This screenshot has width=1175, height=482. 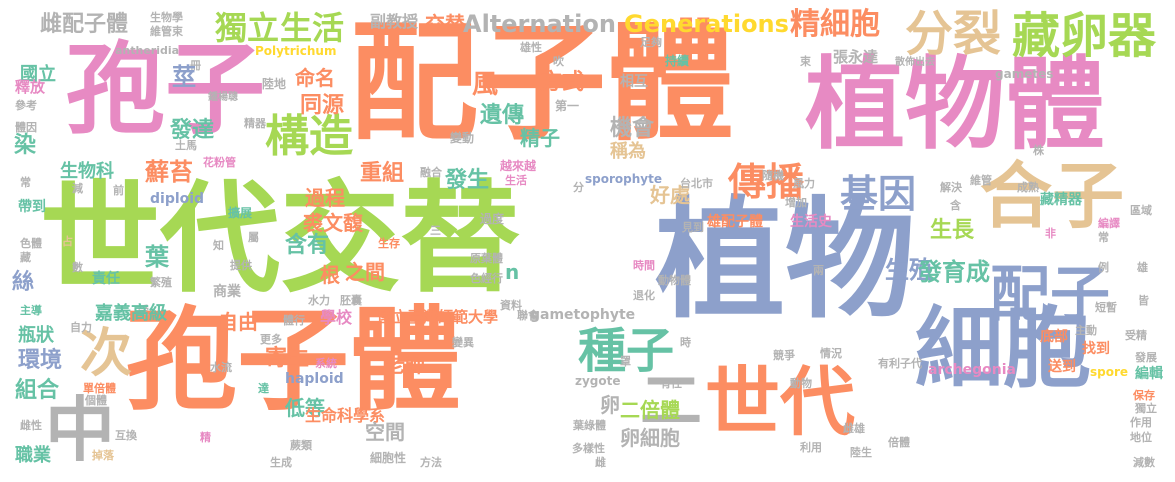 I want to click on cloud-word: 風力, so click(x=804, y=183).